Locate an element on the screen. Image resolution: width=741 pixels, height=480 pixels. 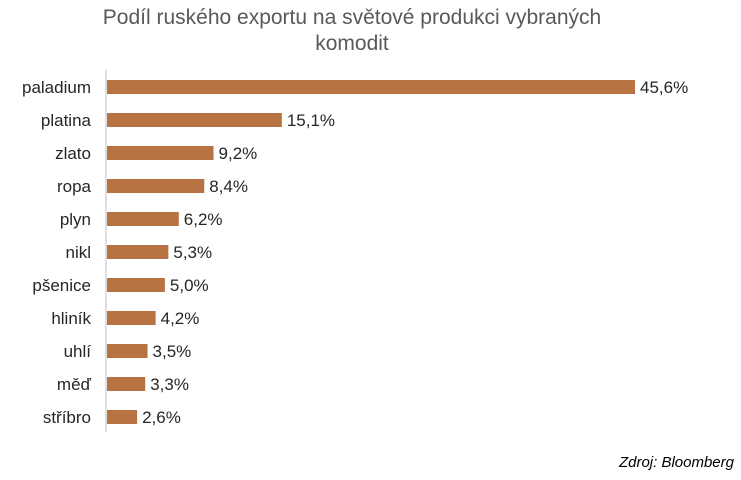
value-label: 9,2% is located at coordinates (238, 153).